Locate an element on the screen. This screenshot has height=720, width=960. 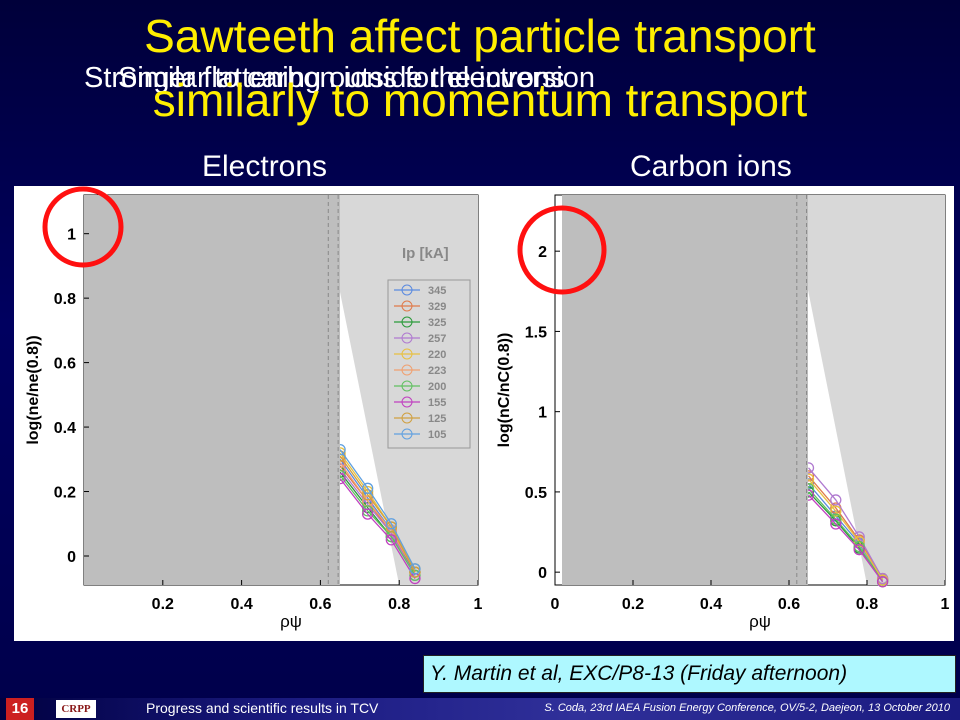
slide-title-line-2: similarly to momentum transport is located at coordinates (480, 100).